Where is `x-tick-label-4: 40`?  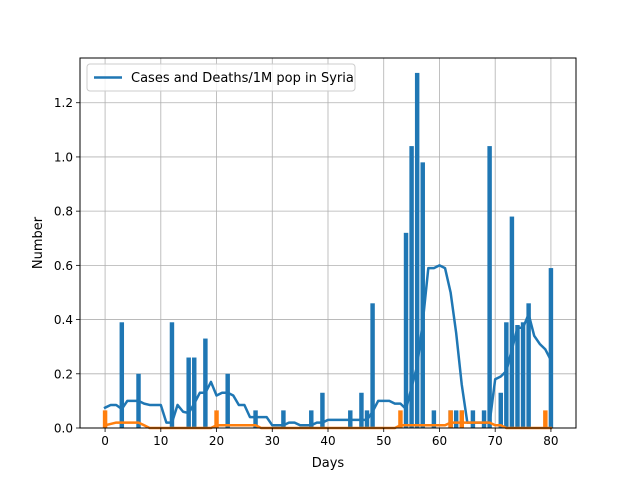 x-tick-label-4: 40 is located at coordinates (327, 441).